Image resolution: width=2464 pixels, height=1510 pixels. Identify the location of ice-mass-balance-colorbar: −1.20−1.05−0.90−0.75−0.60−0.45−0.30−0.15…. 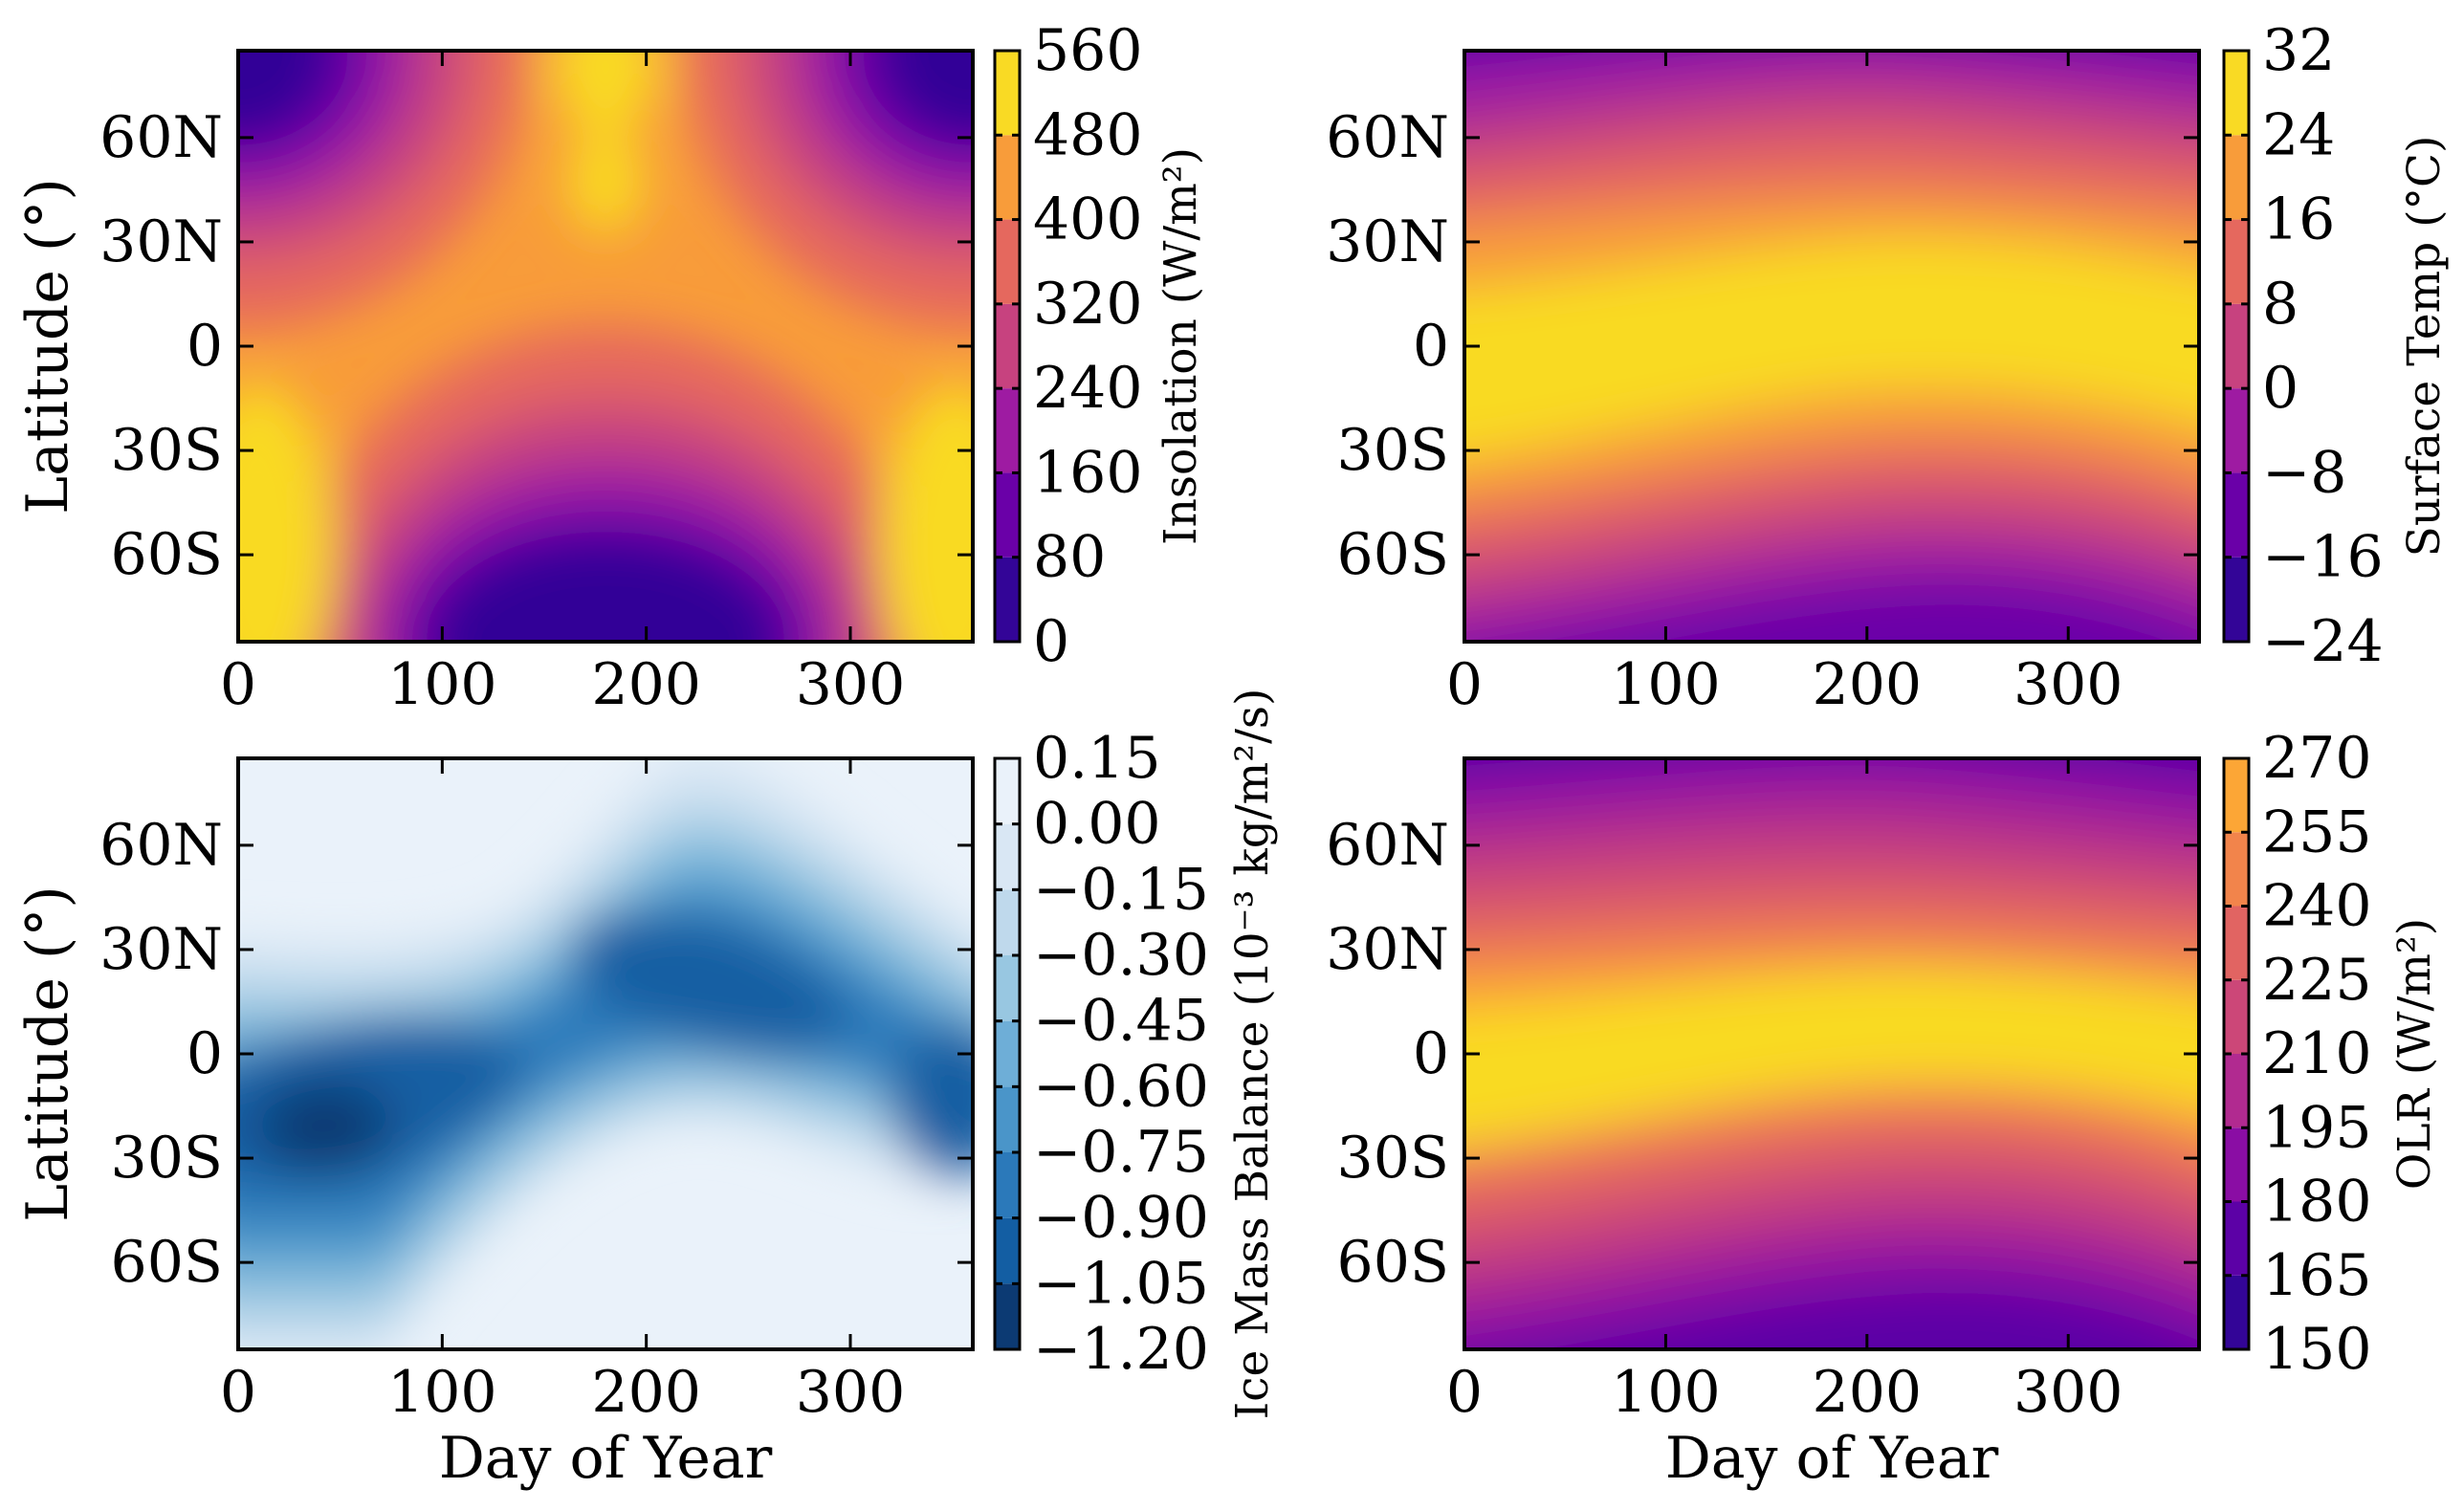
(1101, 1054).